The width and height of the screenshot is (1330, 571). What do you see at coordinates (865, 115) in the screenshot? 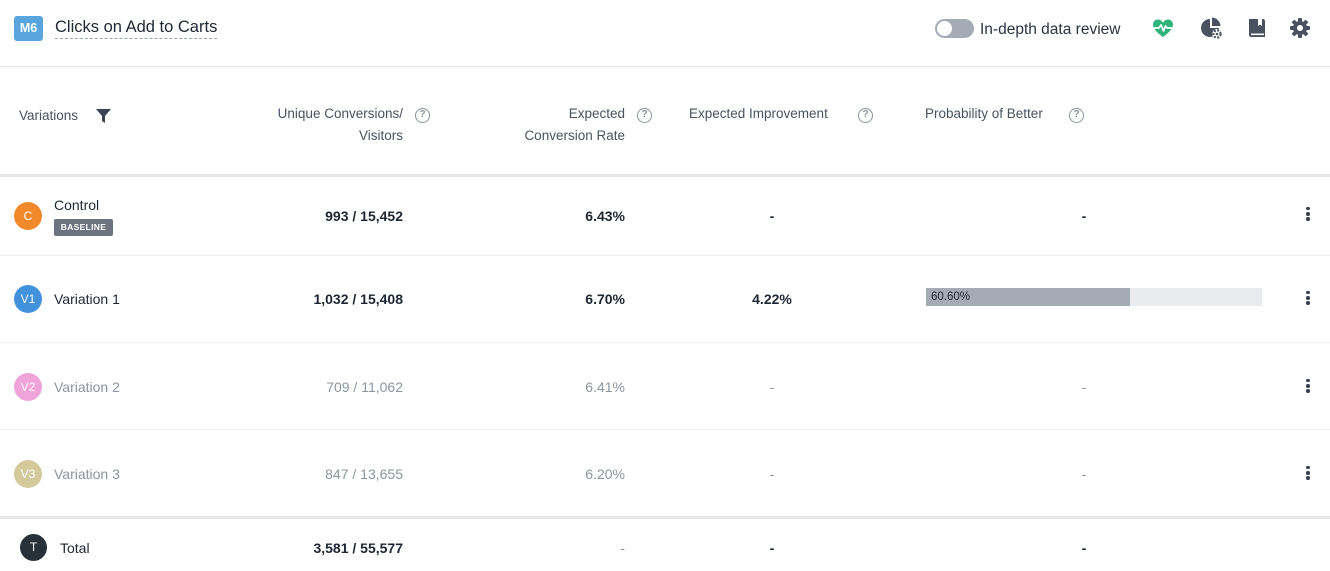
I see `help-icon-improvement: ?` at bounding box center [865, 115].